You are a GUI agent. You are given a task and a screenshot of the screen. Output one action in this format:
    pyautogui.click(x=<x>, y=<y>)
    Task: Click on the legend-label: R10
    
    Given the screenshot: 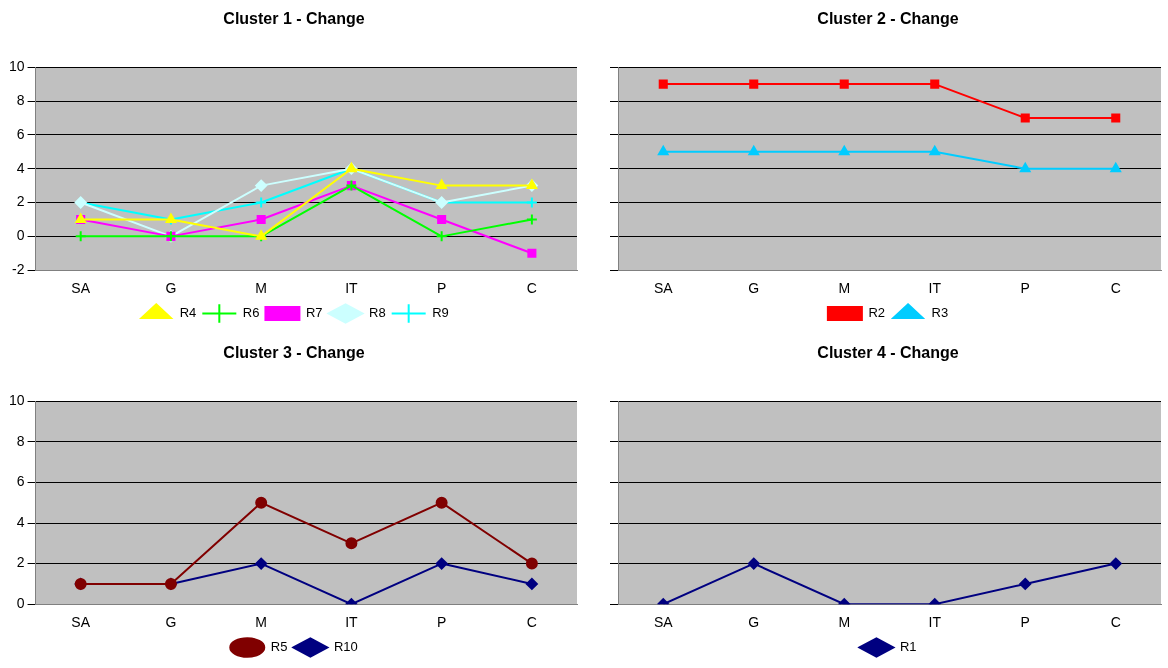 What is the action you would take?
    pyautogui.click(x=345, y=647)
    